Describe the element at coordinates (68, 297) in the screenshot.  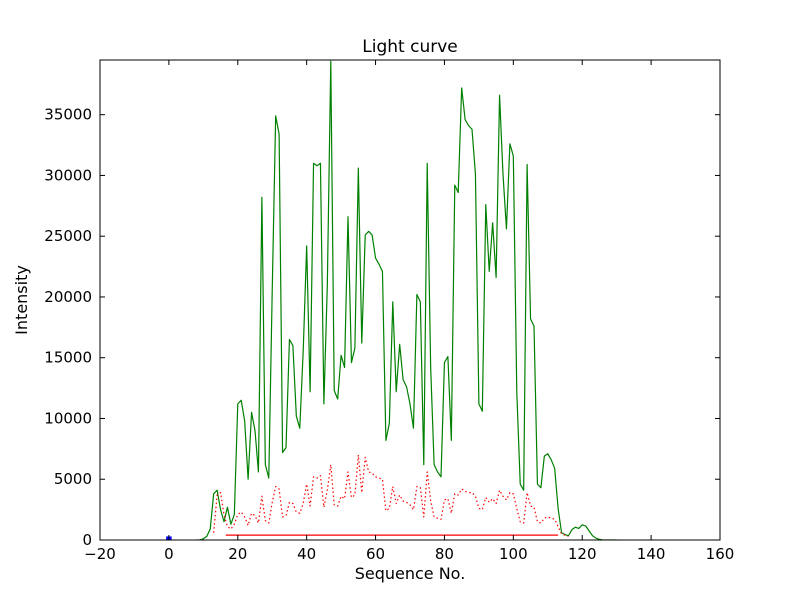
I see `y-tick-label: 20000` at that location.